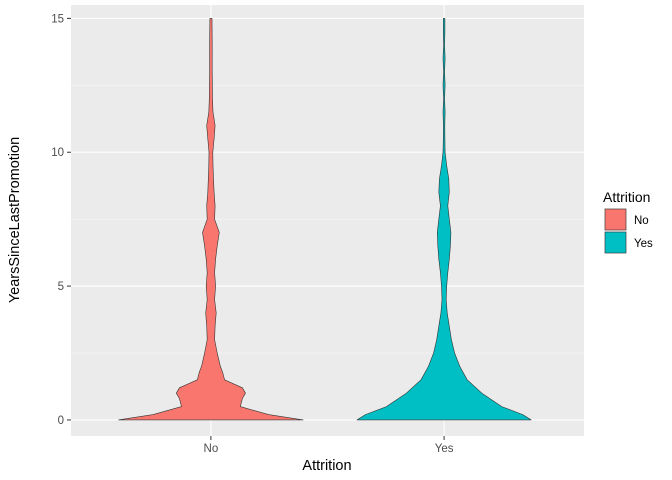 The width and height of the screenshot is (672, 480). I want to click on y-axis-ticks: 0 5 10 15, so click(61, 220).